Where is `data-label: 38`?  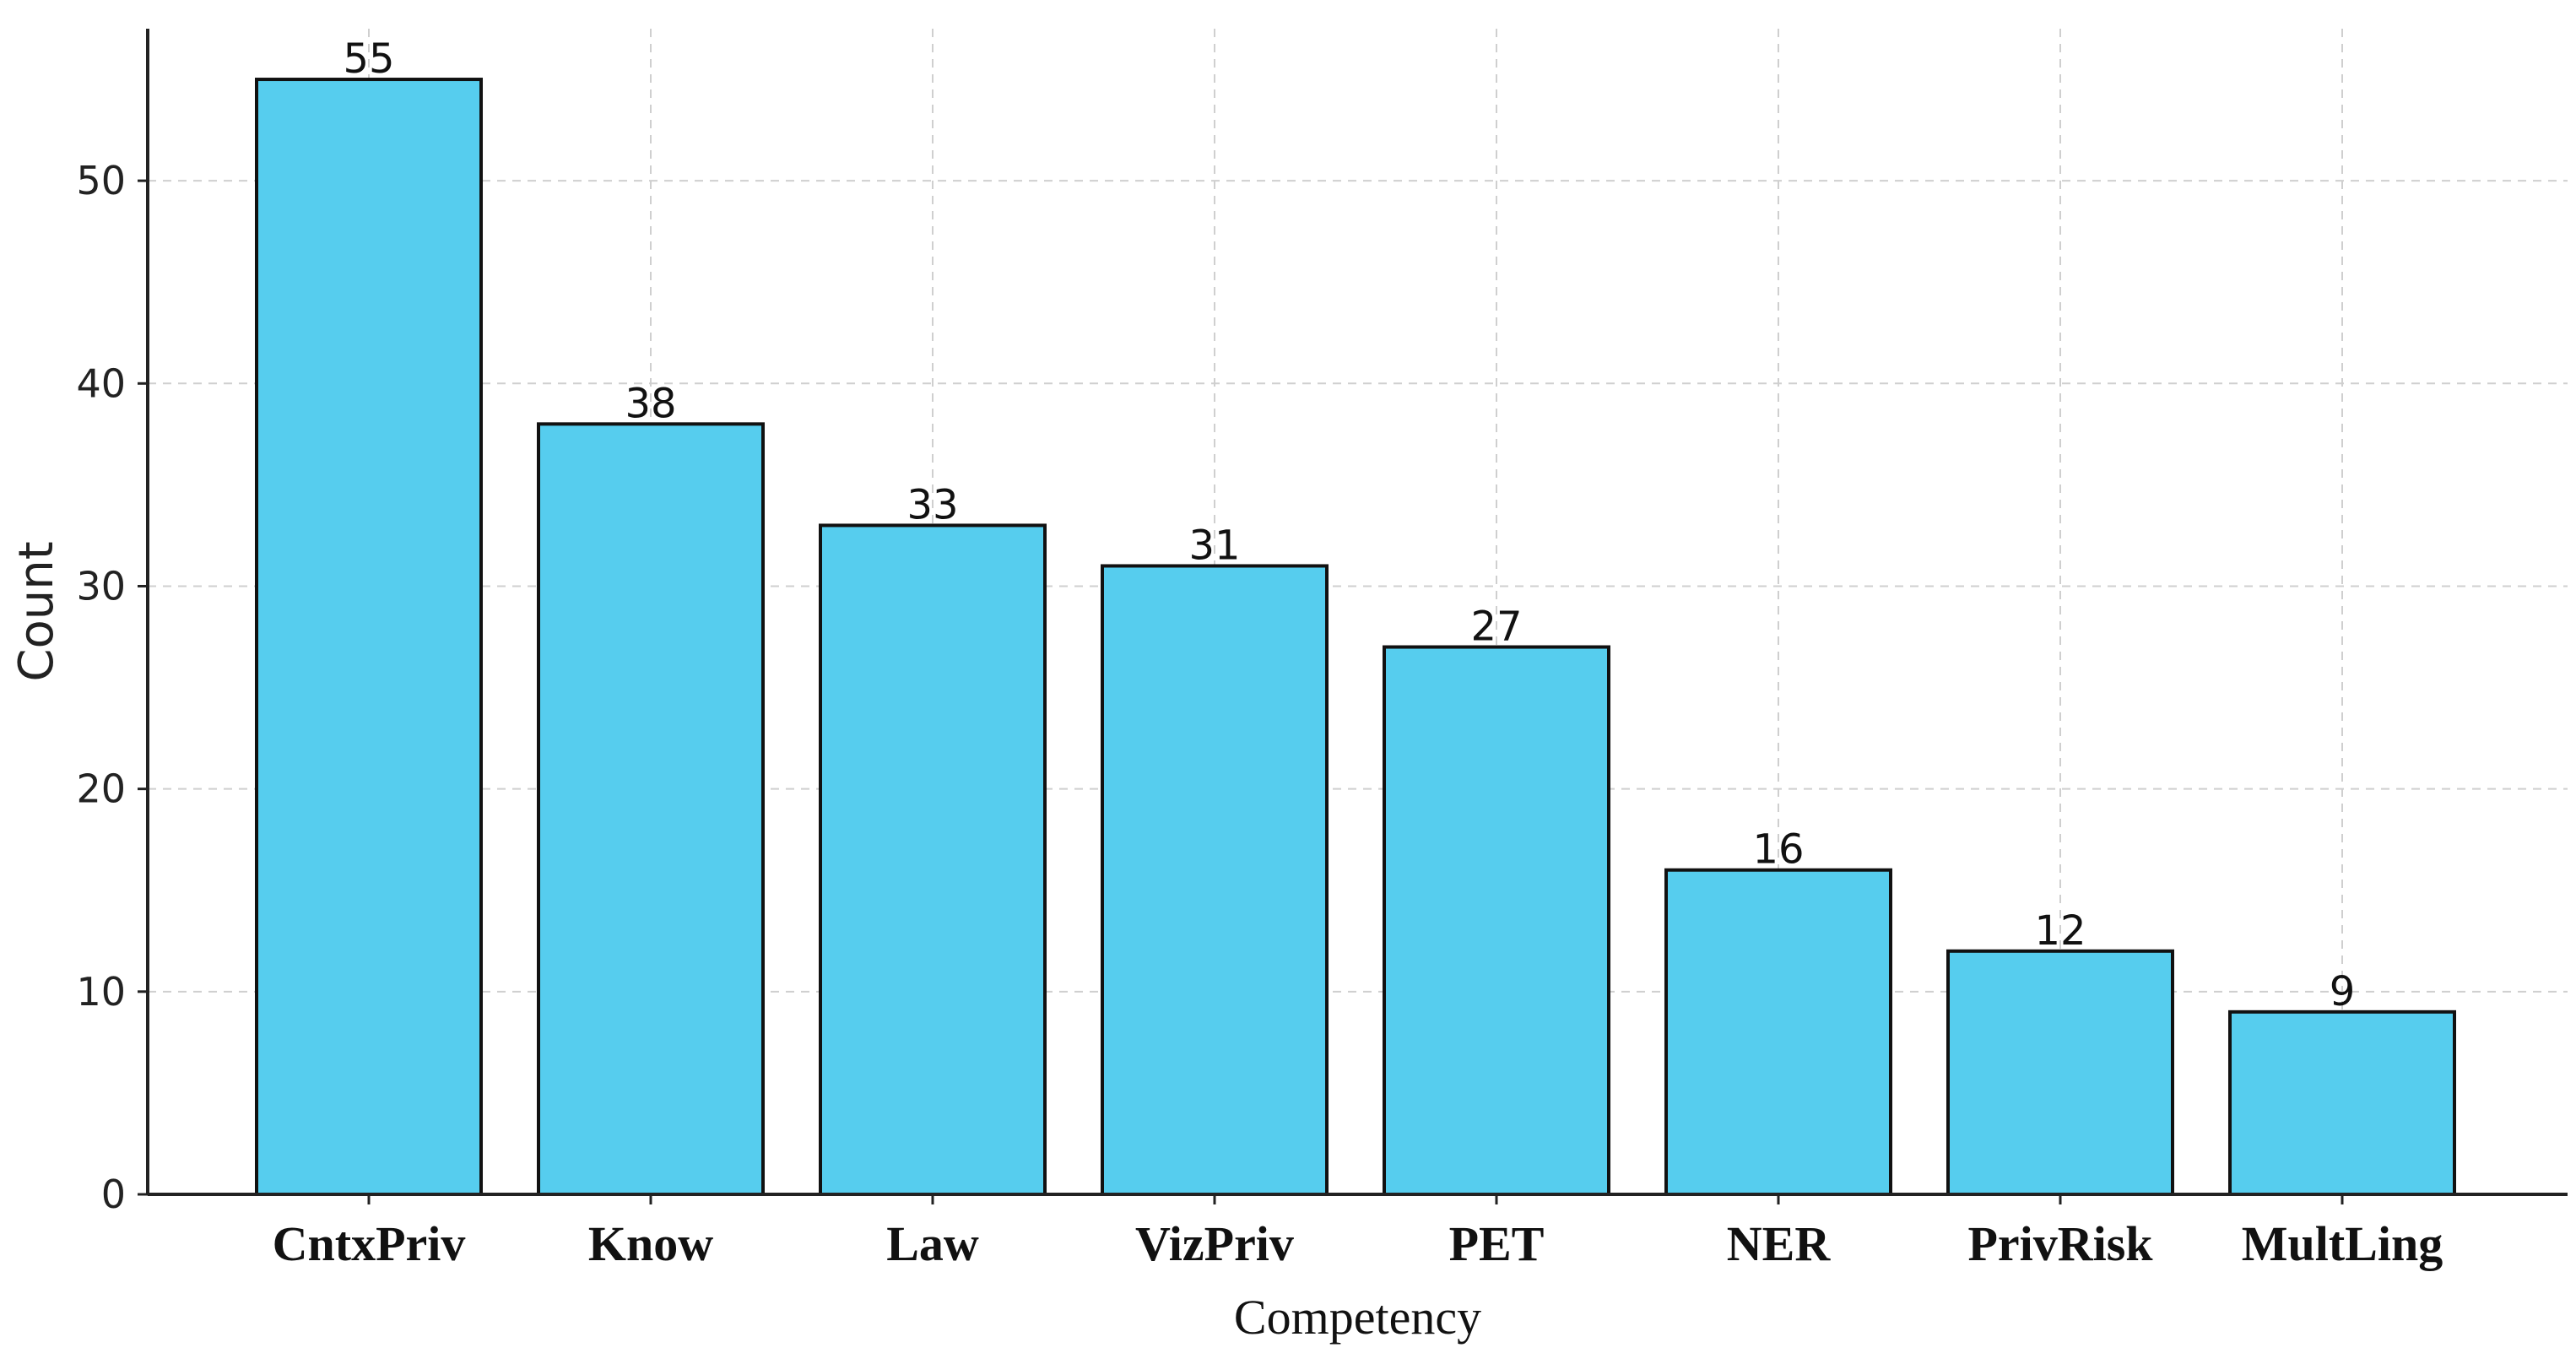
data-label: 38 is located at coordinates (650, 403).